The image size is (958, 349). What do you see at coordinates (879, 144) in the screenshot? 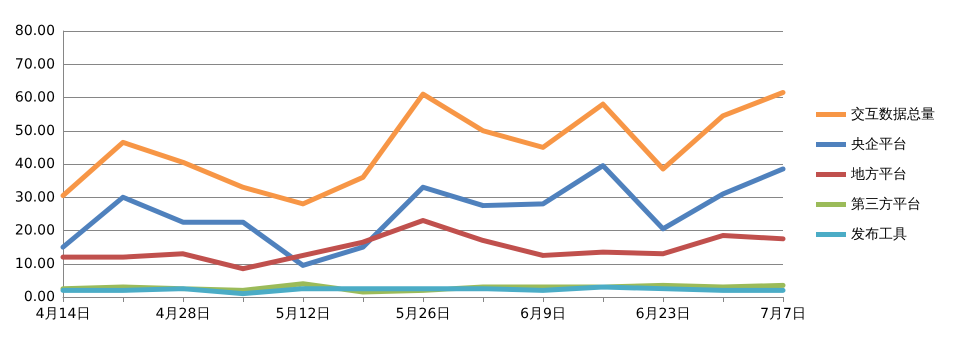
I see `legend-label: 央企平台` at bounding box center [879, 144].